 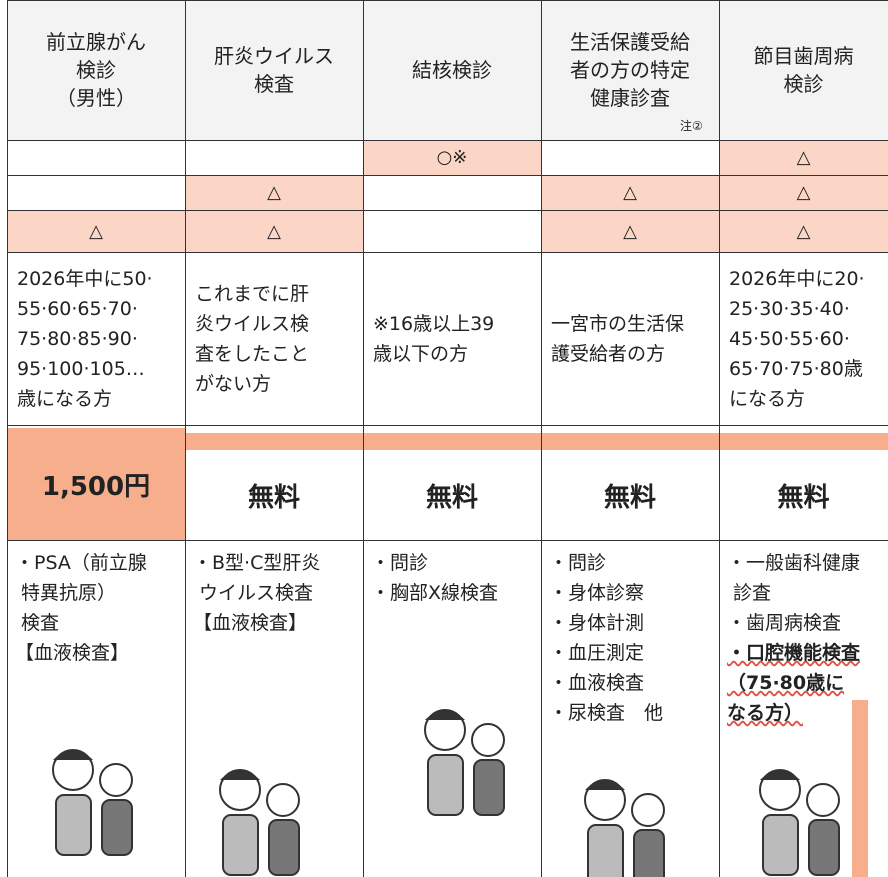 What do you see at coordinates (81, 608) in the screenshot?
I see `content-item: ・PSA（前立腺 特異抗原） 検査 【血液検査】` at bounding box center [81, 608].